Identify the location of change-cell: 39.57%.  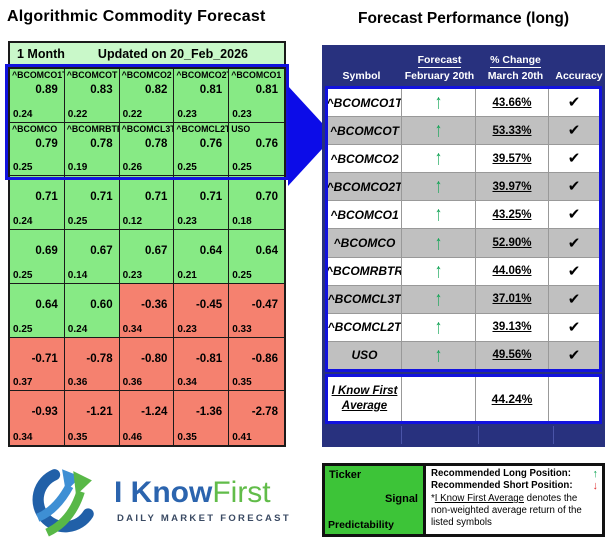
(512, 159).